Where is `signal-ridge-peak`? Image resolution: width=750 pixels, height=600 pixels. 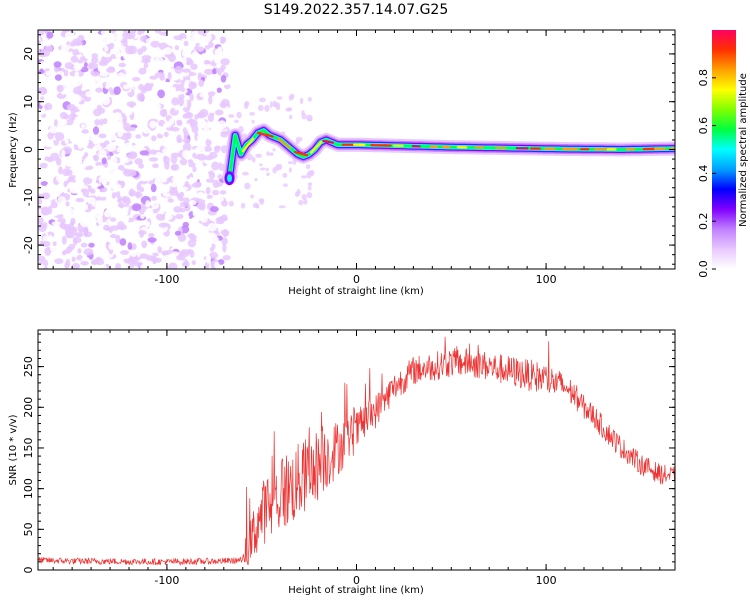 signal-ridge-peak is located at coordinates (328, 141).